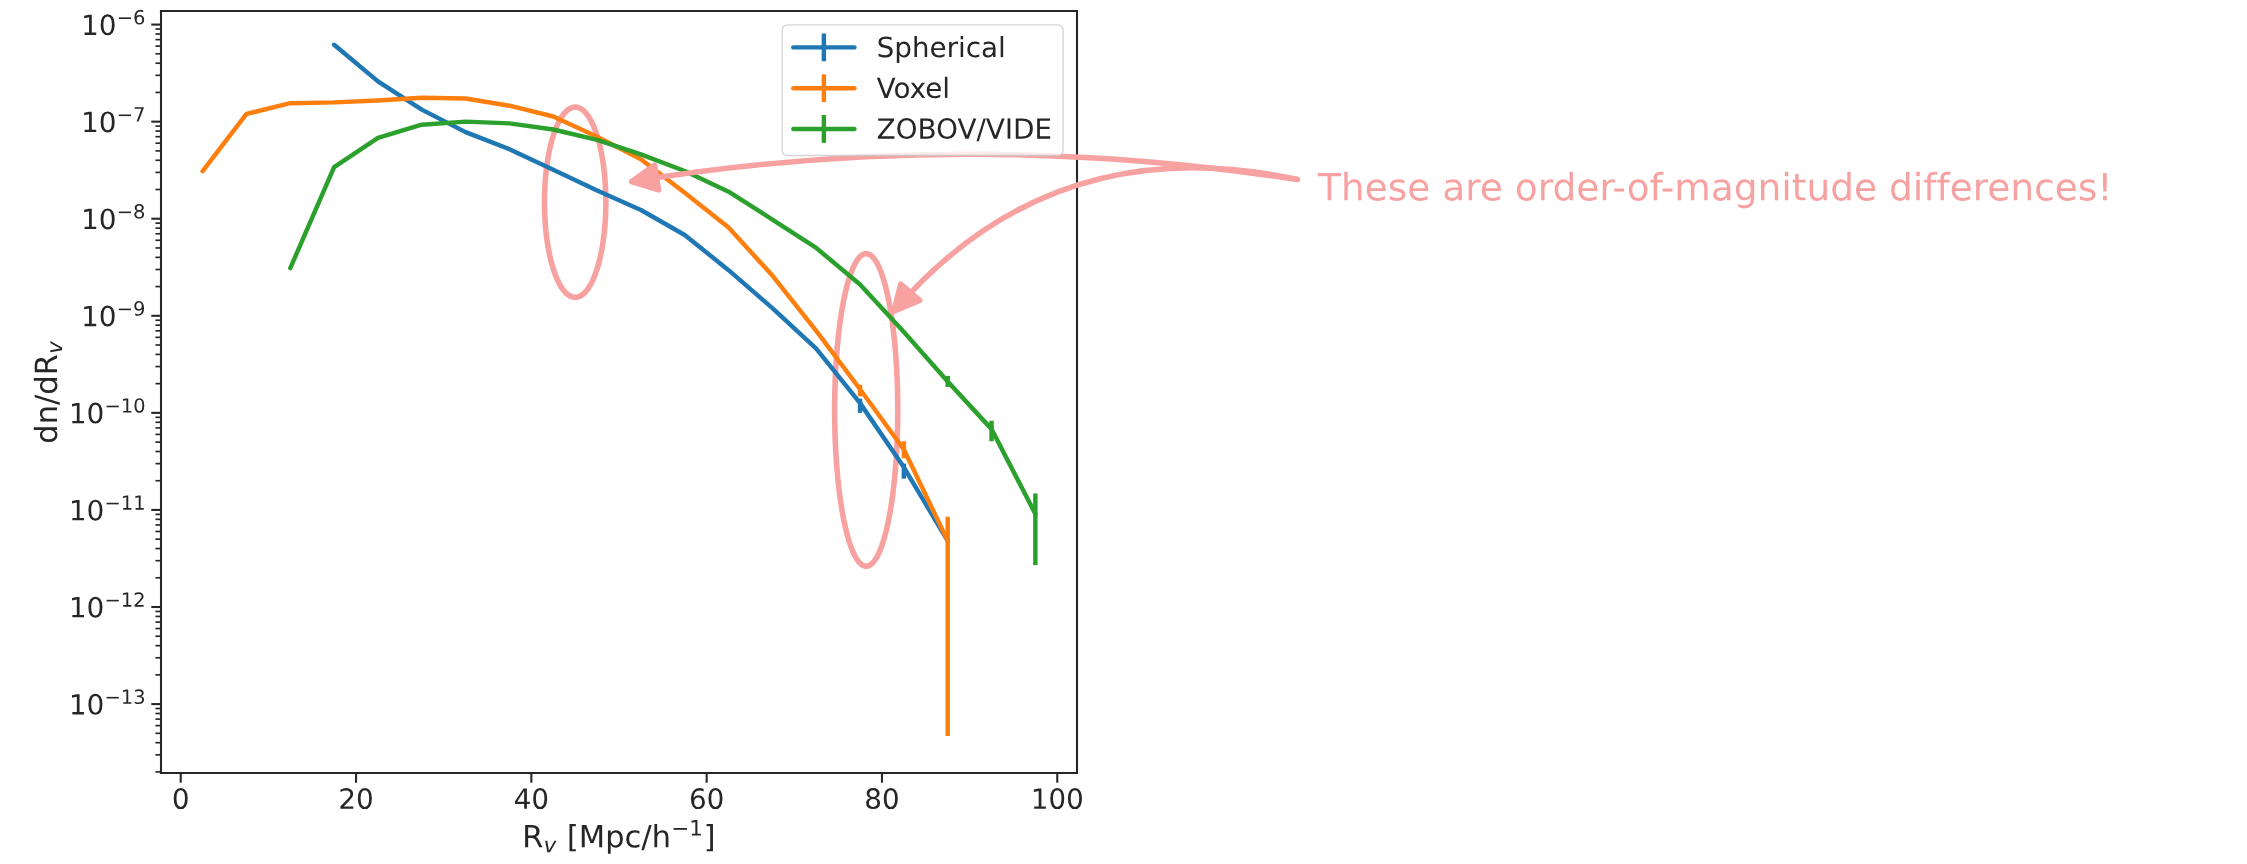 Image resolution: width=2247 pixels, height=864 pixels. I want to click on y-tick-label: 10$^{−11}$, so click(107, 508).